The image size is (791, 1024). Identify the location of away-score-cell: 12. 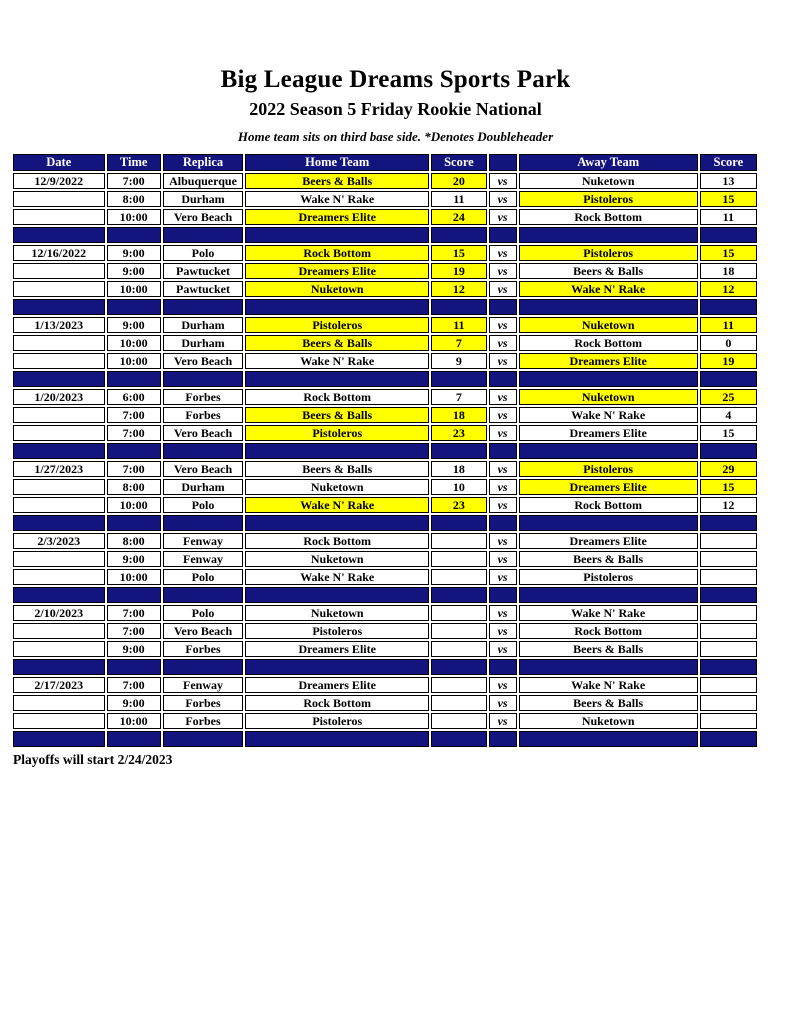
(728, 289).